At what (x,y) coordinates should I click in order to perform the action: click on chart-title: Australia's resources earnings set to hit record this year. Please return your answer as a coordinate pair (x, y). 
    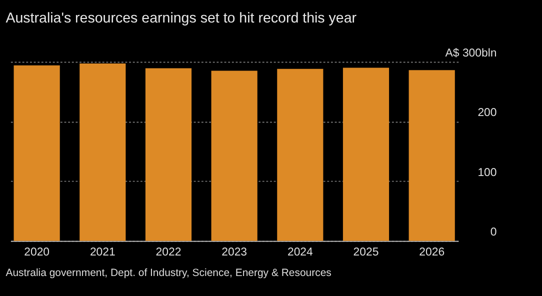
    Looking at the image, I should click on (181, 18).